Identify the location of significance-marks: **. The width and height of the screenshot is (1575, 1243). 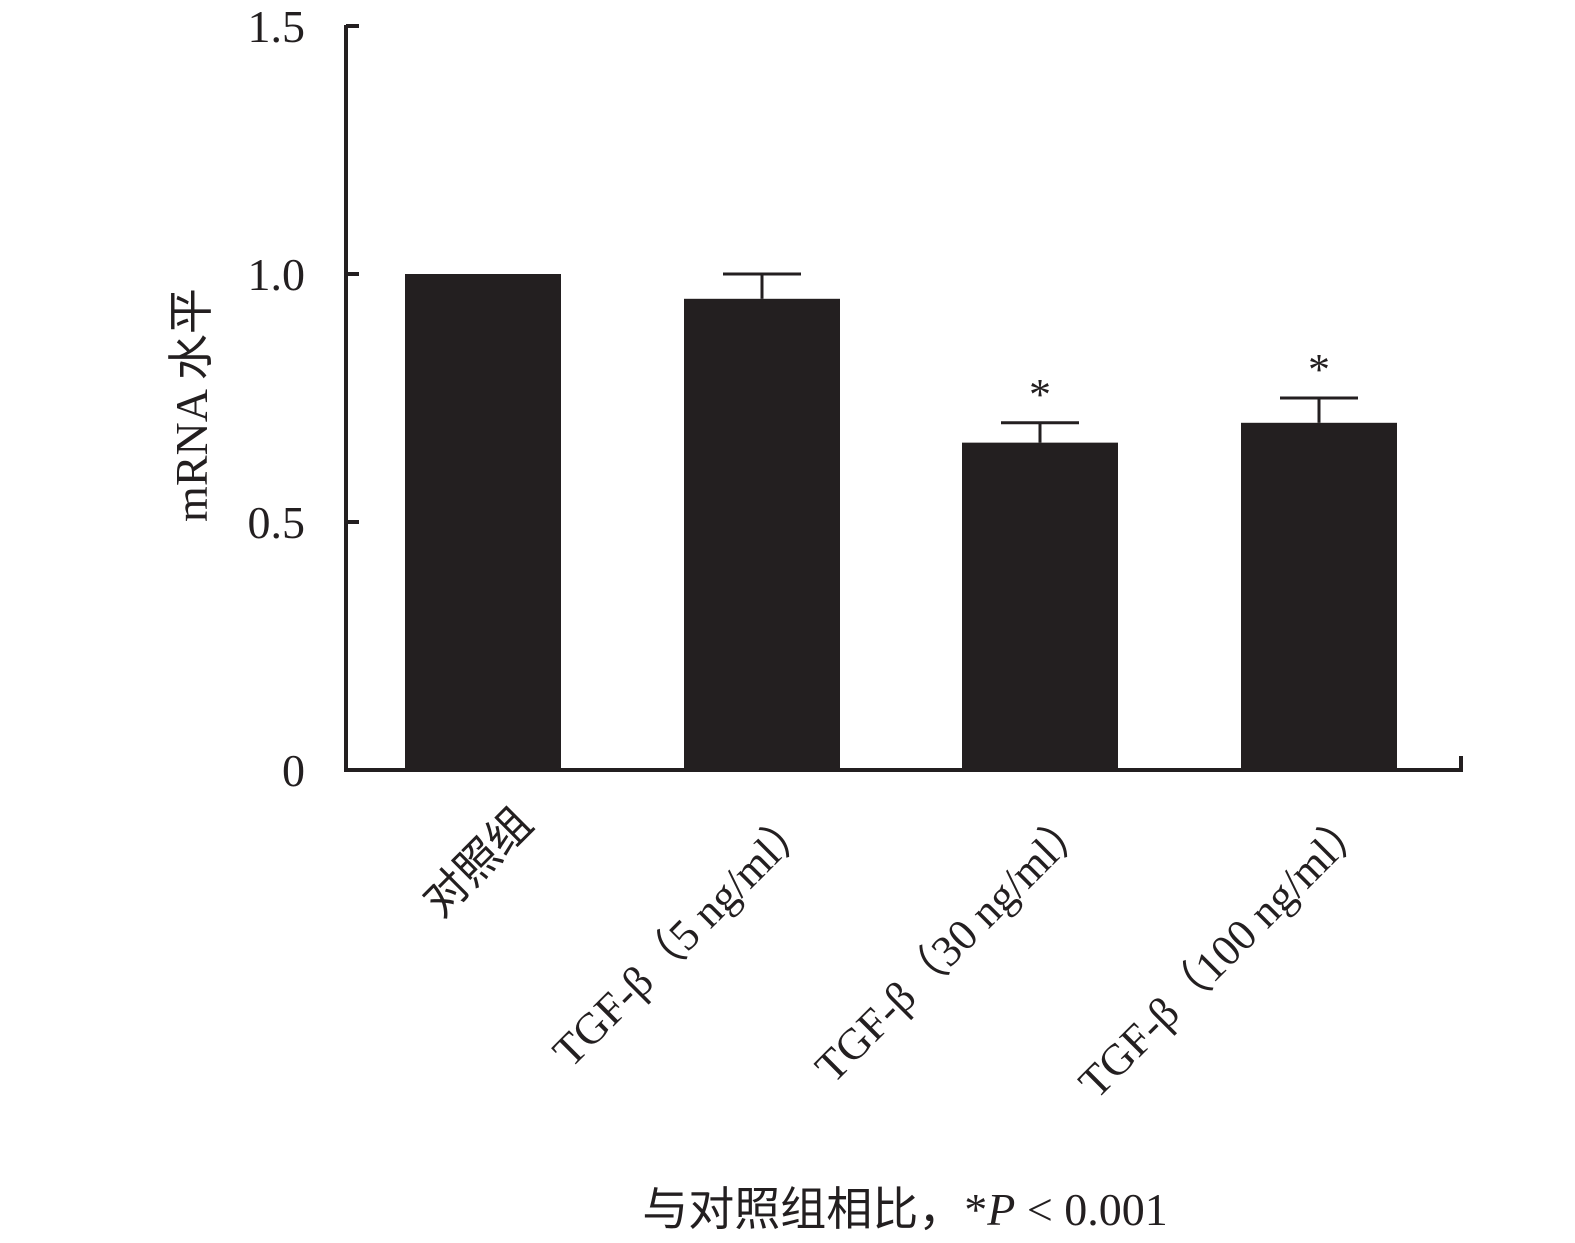
(1179, 382).